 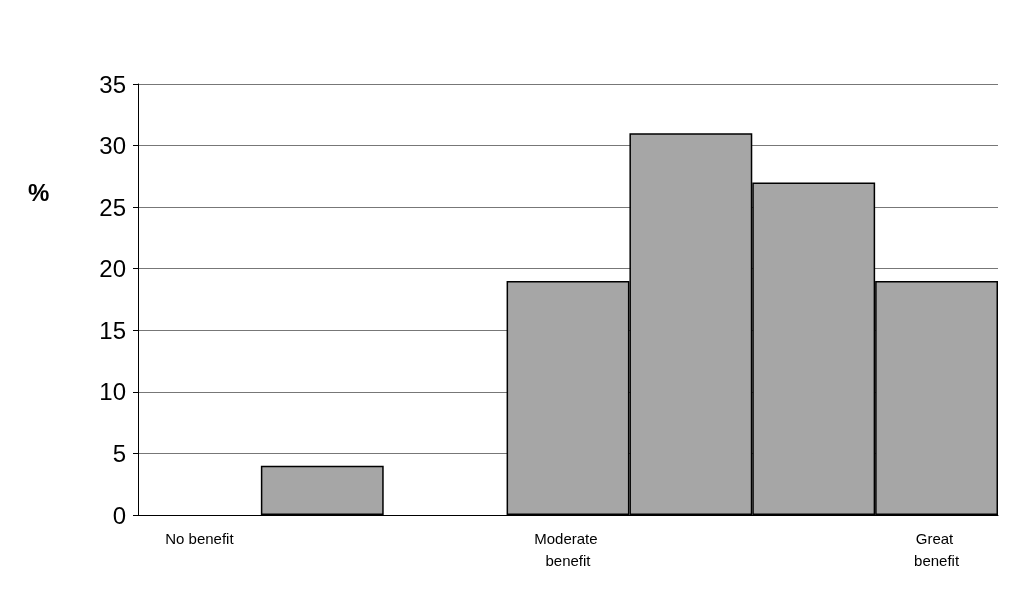 What do you see at coordinates (937, 549) in the screenshot?
I see `x-tick-label: Great benefit` at bounding box center [937, 549].